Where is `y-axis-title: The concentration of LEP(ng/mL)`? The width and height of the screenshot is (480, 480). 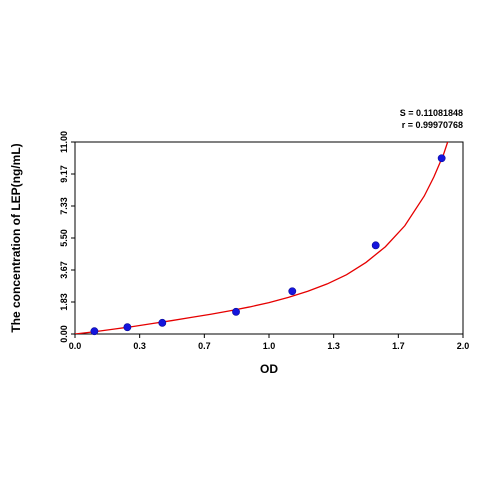
y-axis-title: The concentration of LEP(ng/mL) is located at coordinates (16, 237).